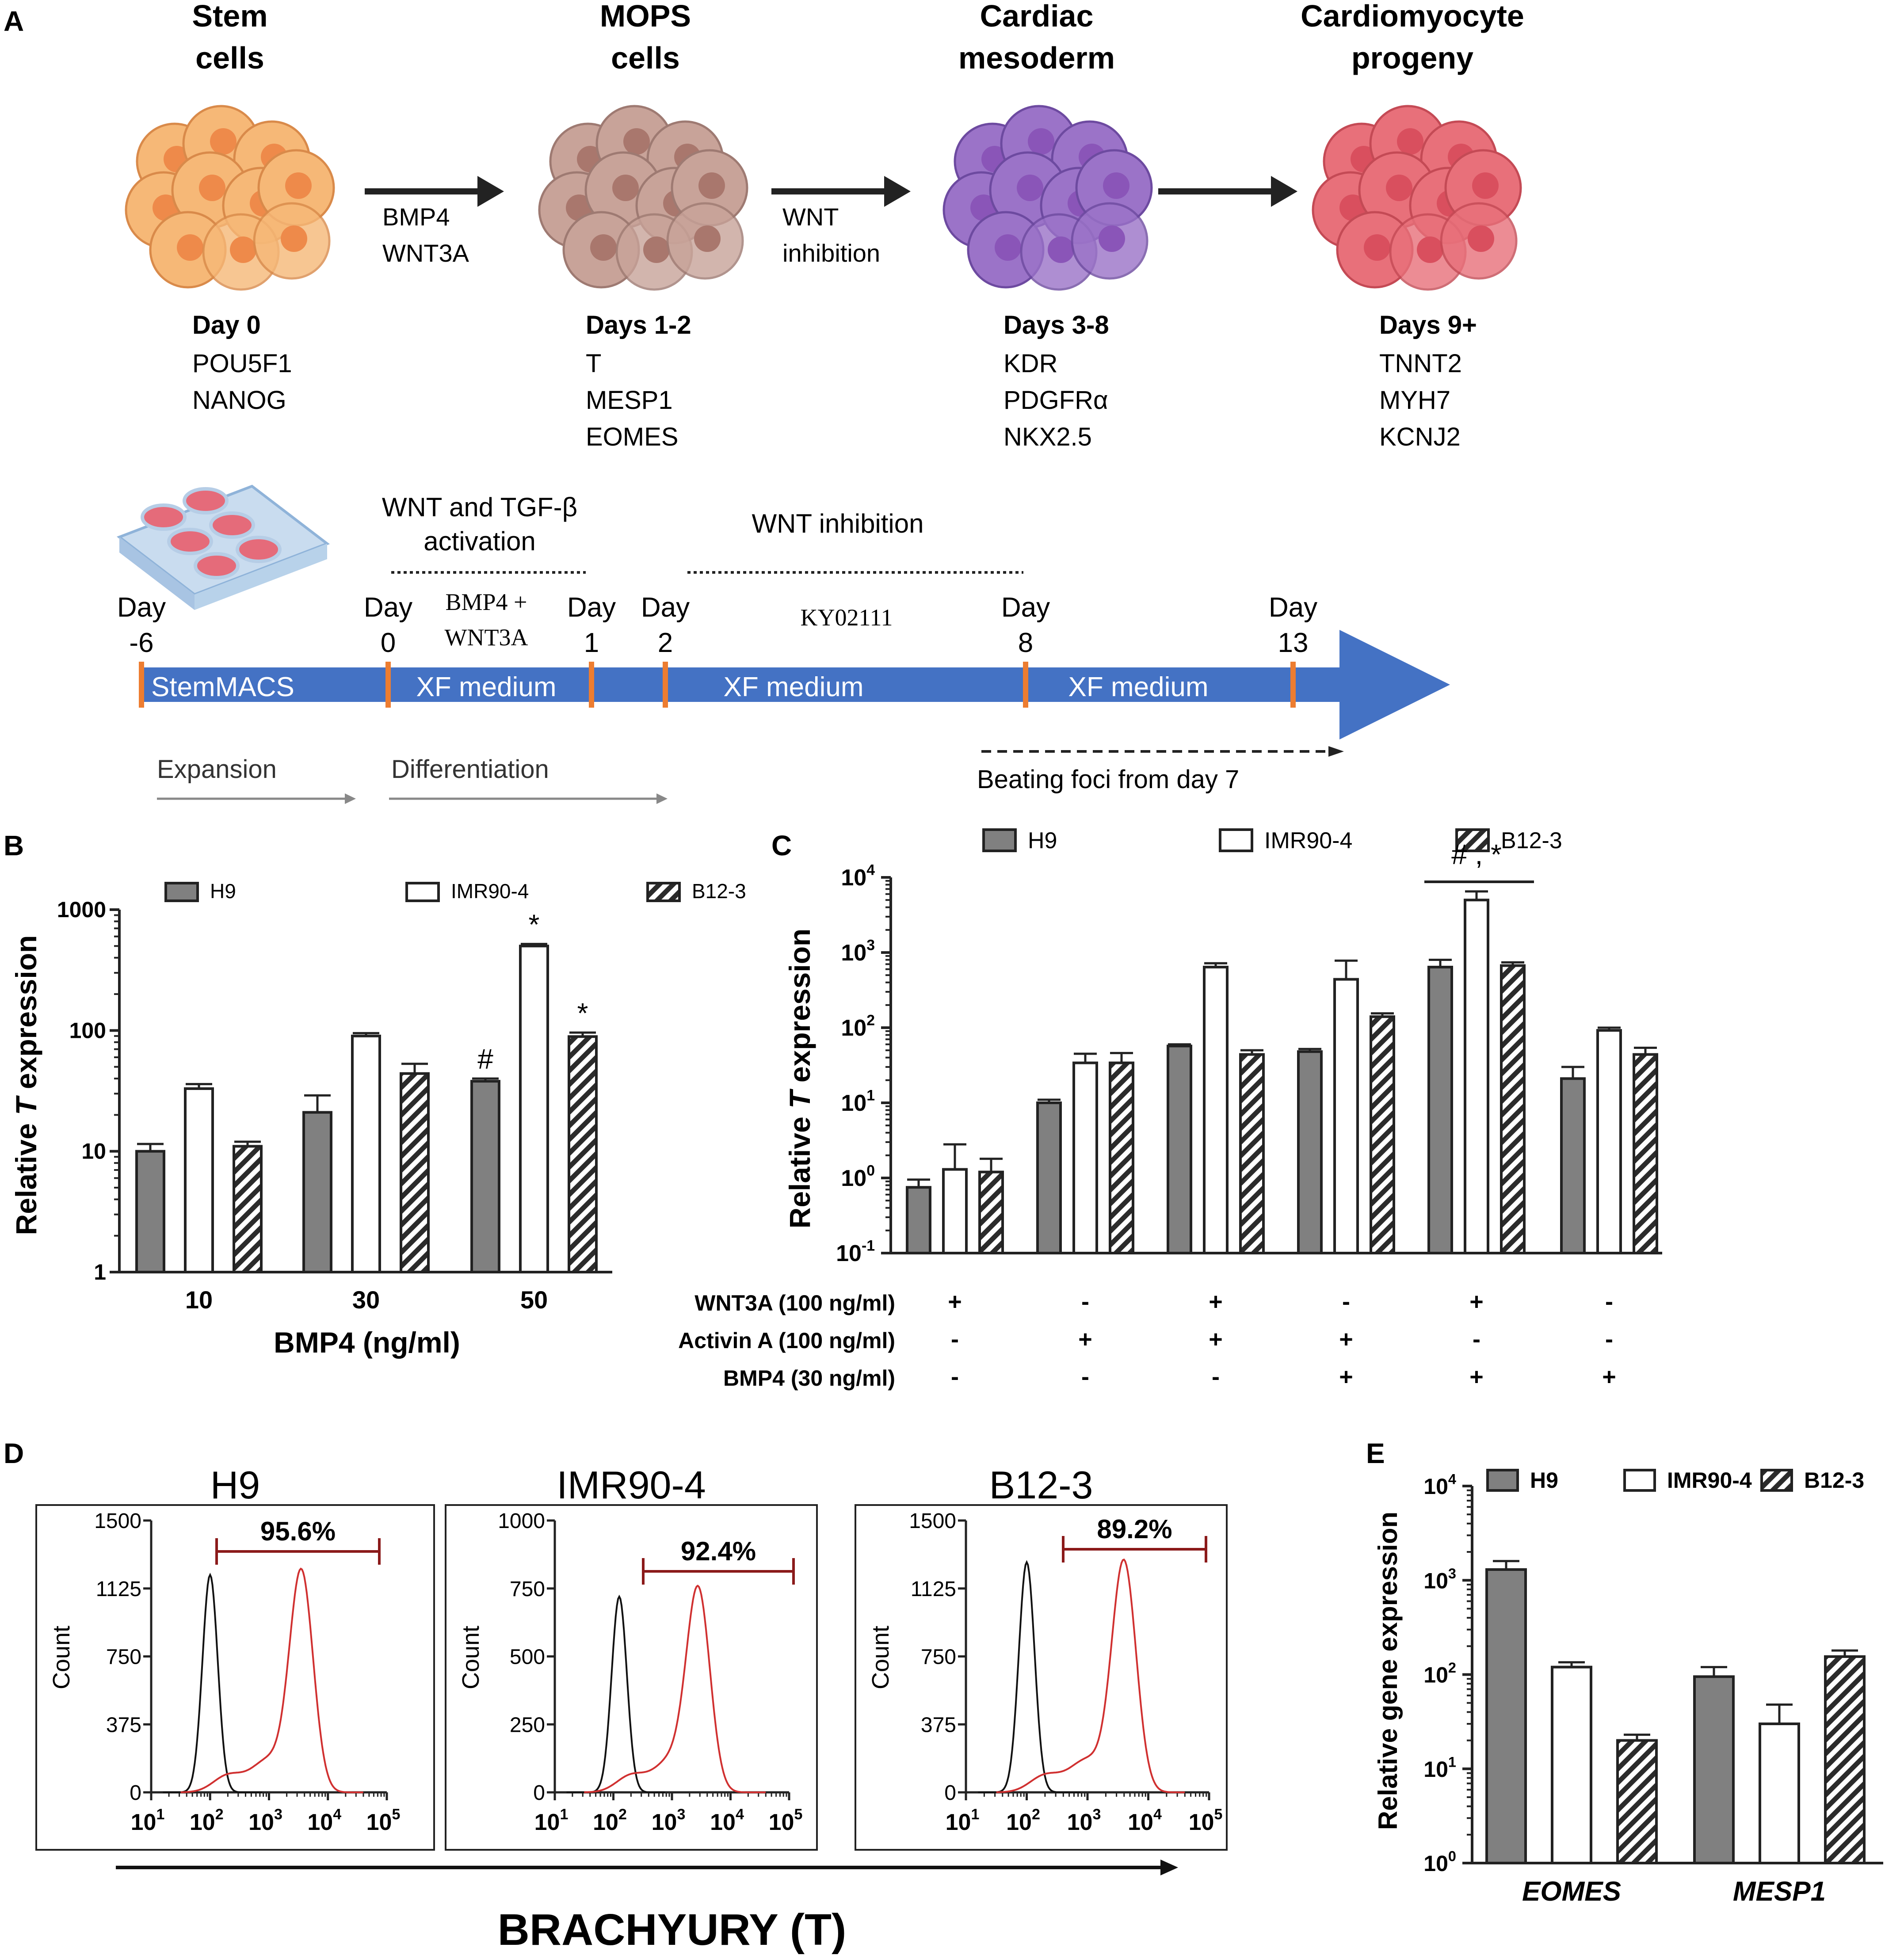 The image size is (1904, 1955). Describe the element at coordinates (1031, 363) in the screenshot. I see `stage-marker: KDR` at that location.